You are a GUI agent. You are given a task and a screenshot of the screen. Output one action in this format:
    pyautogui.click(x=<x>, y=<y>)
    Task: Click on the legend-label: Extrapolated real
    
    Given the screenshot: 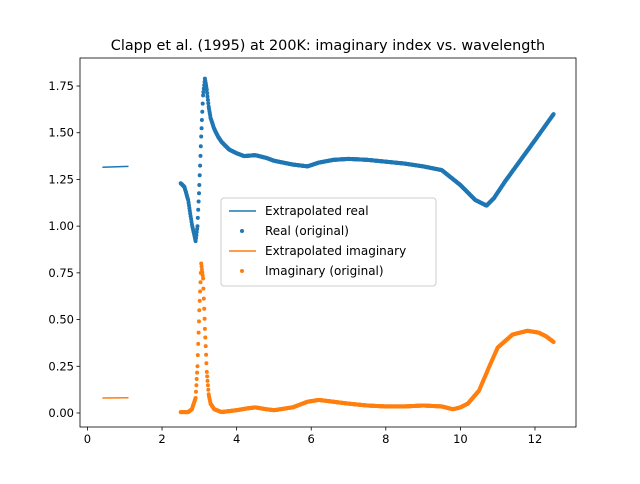 What is the action you would take?
    pyautogui.click(x=317, y=211)
    